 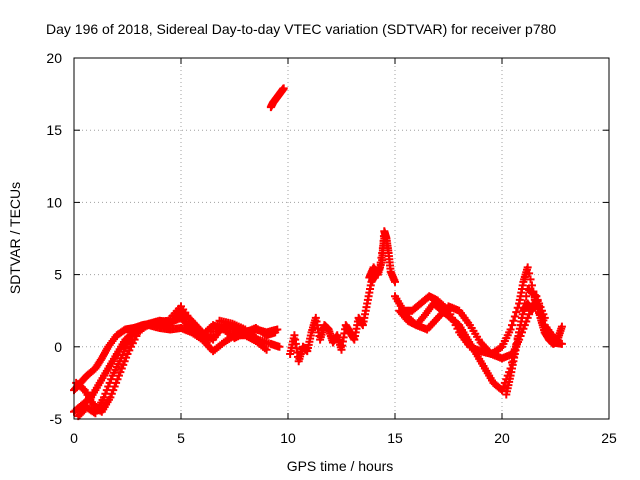 What do you see at coordinates (54, 58) in the screenshot?
I see `y-tick-label: 20` at bounding box center [54, 58].